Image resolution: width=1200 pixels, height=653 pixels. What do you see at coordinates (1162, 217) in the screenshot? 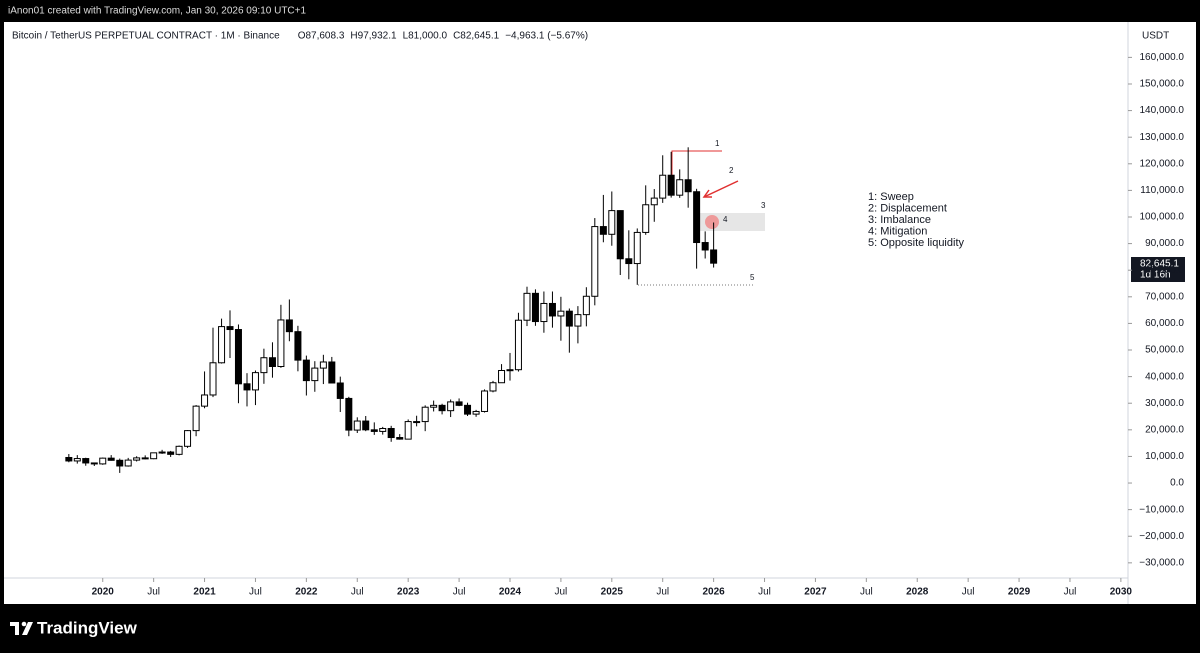
I see `y-tick-label: 100,000.0` at bounding box center [1162, 217].